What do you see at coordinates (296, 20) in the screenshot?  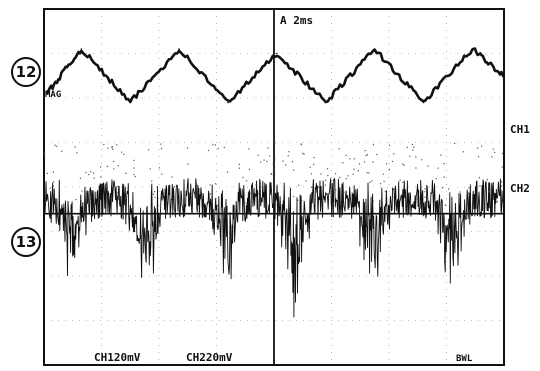 I see `timebase-label: A 2ms` at bounding box center [296, 20].